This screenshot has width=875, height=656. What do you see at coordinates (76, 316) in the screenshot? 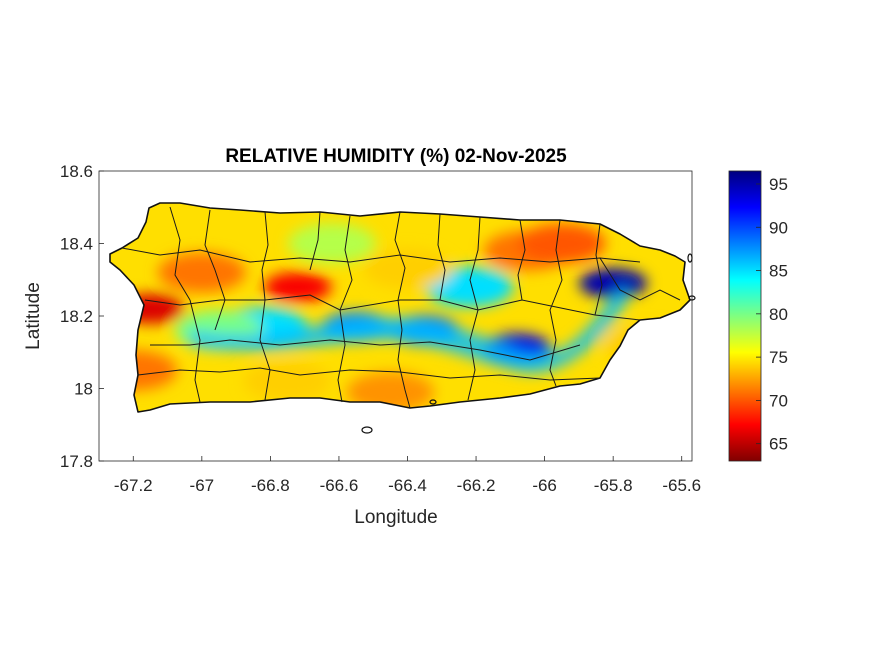
I see `y-tick-label: 18.2` at bounding box center [76, 316].